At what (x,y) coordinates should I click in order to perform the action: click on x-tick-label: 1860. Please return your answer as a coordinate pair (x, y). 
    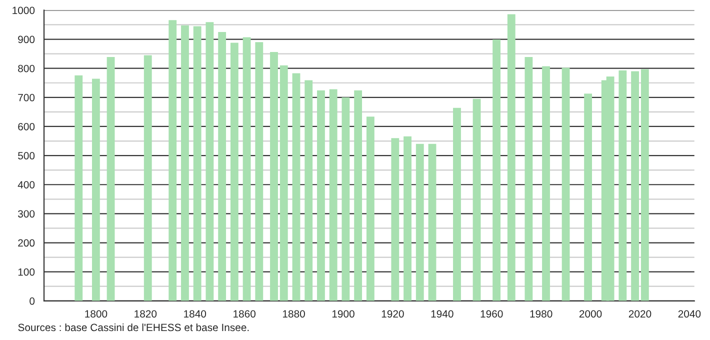
    Looking at the image, I should click on (245, 314).